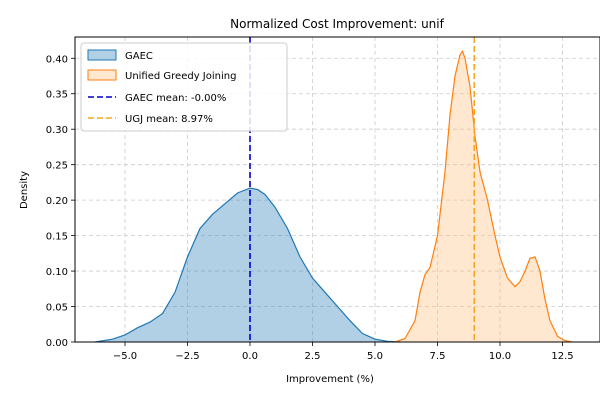 This screenshot has width=600, height=400. Describe the element at coordinates (57, 95) in the screenshot. I see `y-tick-label-7: 0.35` at that location.